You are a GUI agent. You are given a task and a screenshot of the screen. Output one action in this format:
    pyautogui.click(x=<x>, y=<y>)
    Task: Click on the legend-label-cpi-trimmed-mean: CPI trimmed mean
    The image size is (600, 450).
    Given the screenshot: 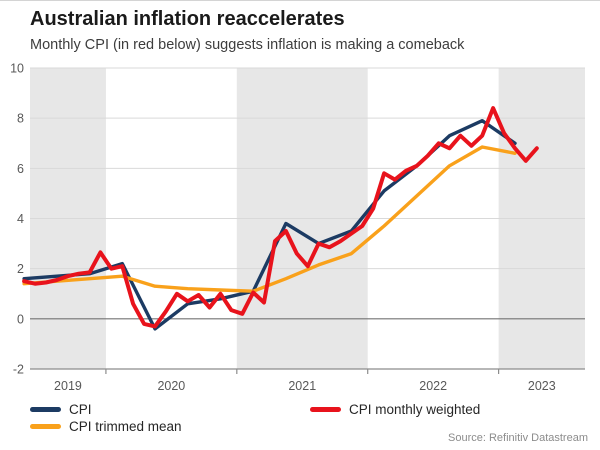 What is the action you would take?
    pyautogui.click(x=125, y=426)
    